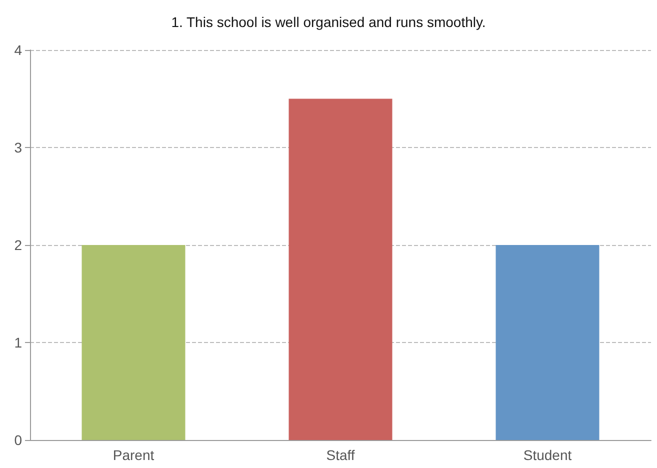 This screenshot has height=468, width=657. I want to click on x-tick-label: Staff, so click(340, 455).